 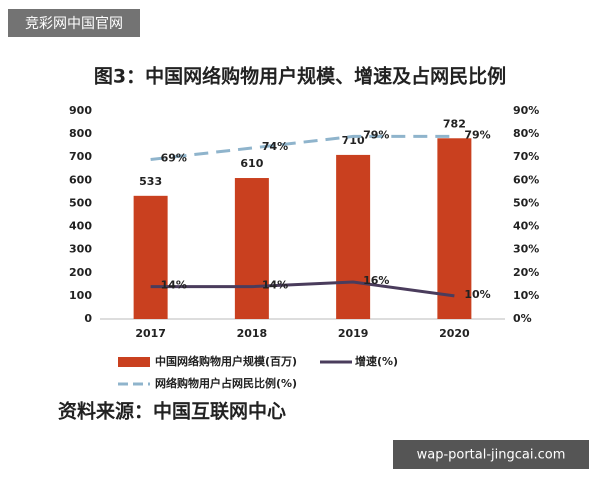 I want to click on y-tick-label: 100, so click(x=80, y=295).